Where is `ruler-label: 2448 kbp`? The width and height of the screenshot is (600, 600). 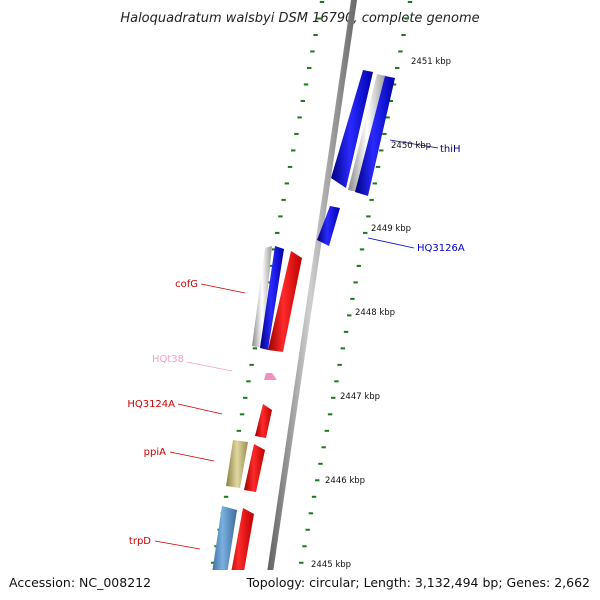
ruler-label: 2448 kbp is located at coordinates (375, 313).